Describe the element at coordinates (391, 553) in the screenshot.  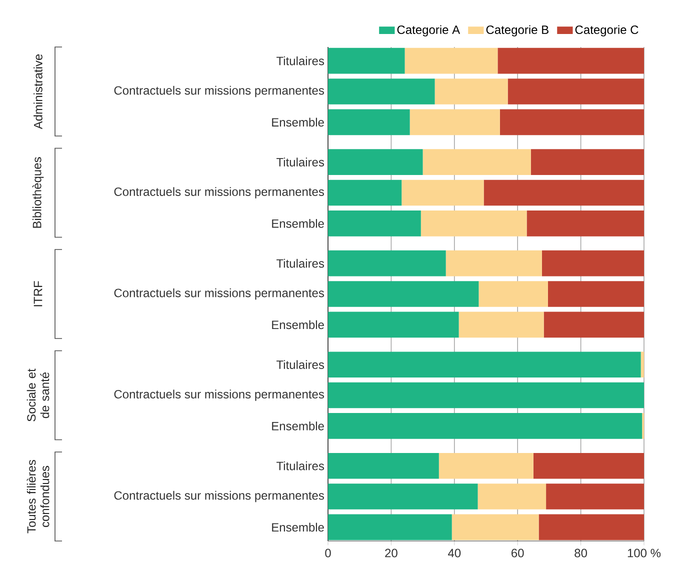
I see `x-tick-label: 20` at that location.